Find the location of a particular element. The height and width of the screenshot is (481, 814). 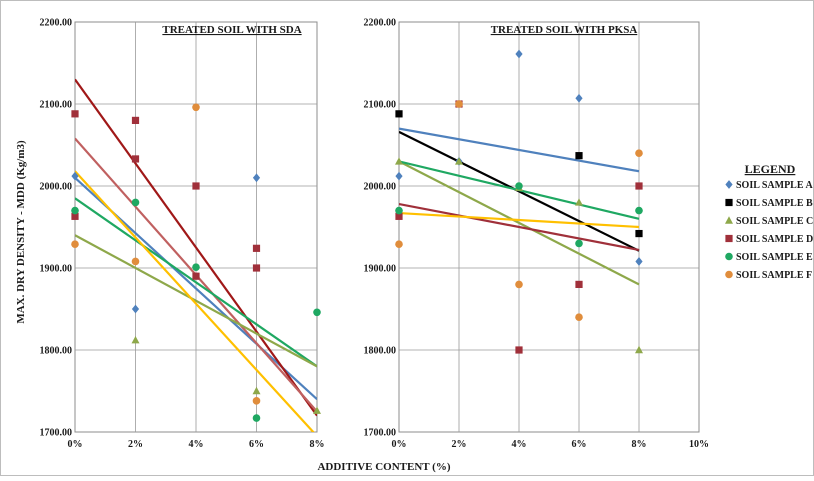

x-tick-label: 4% is located at coordinates (196, 444).